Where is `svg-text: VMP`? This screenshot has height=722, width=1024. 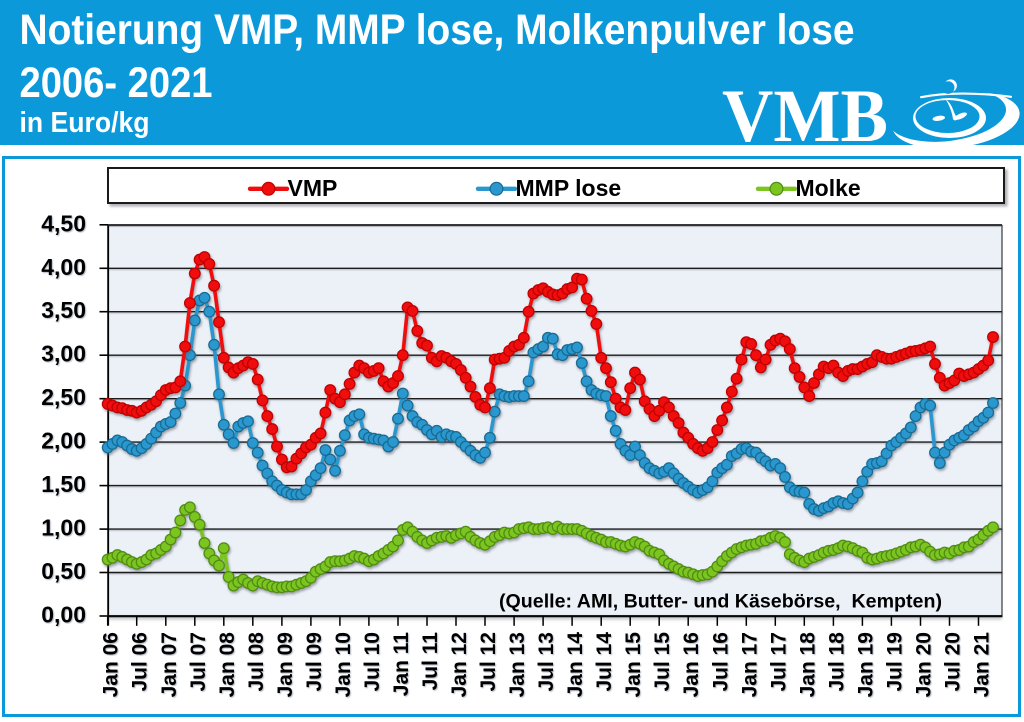
svg-text: VMP is located at coordinates (313, 188).